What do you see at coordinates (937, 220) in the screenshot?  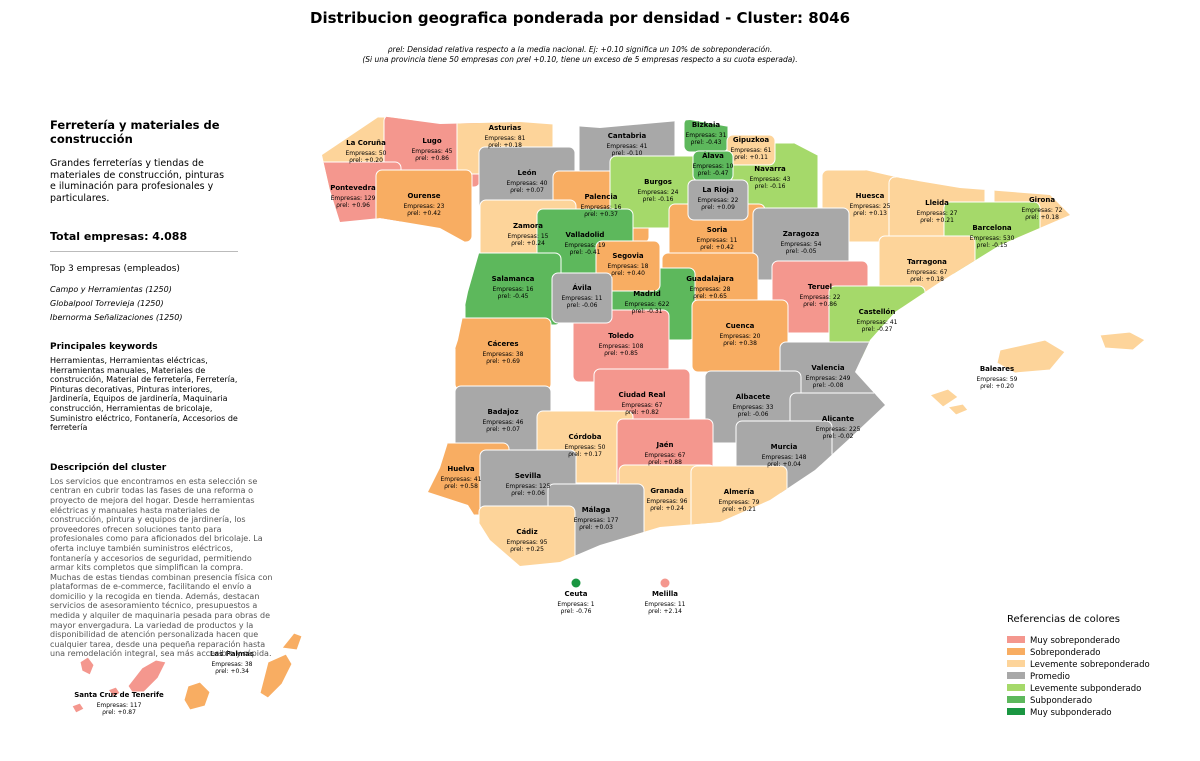 I see `province-rho: ρrel: +0.21` at bounding box center [937, 220].